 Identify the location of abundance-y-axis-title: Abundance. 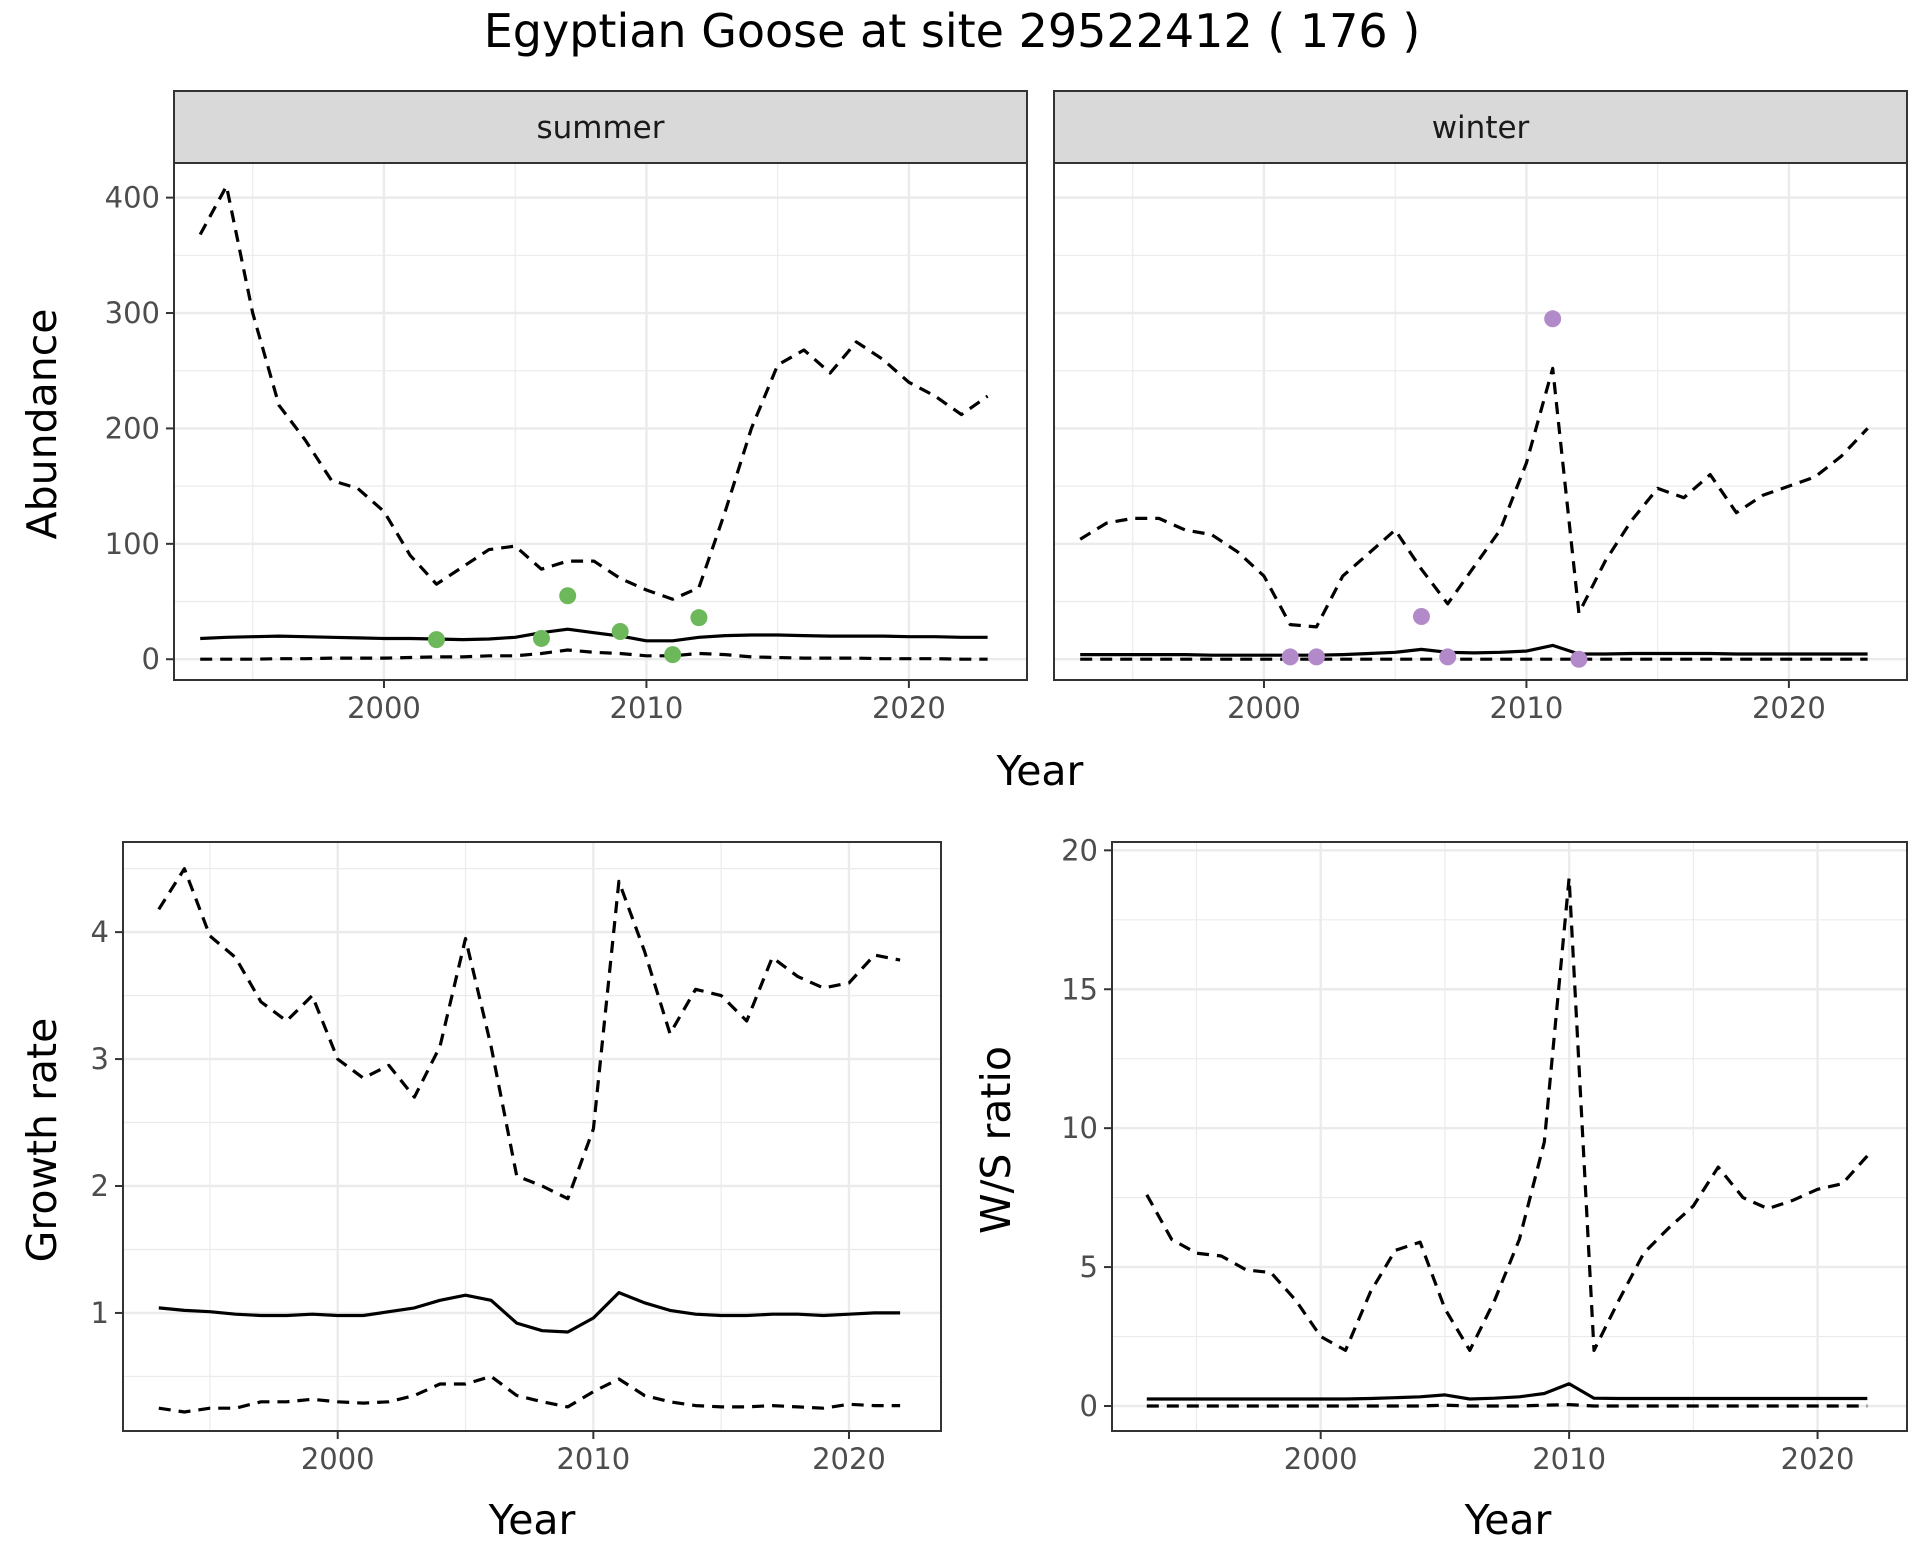
(42, 424).